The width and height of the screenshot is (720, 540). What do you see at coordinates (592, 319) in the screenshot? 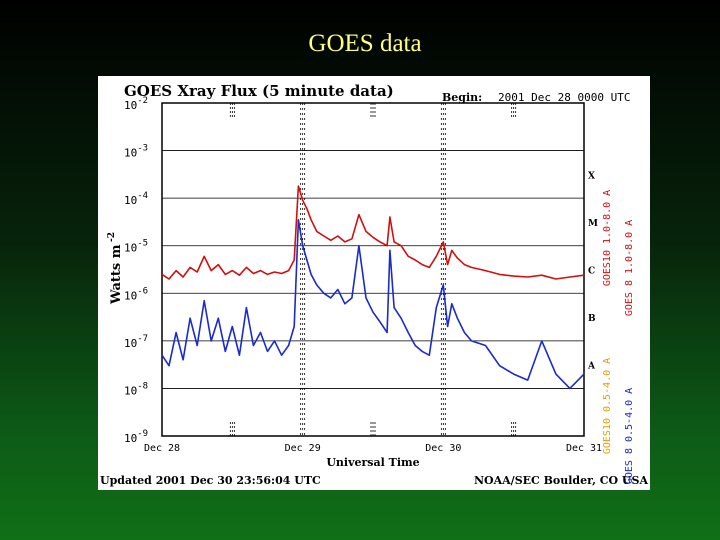
I see `flare-class-label: B` at bounding box center [592, 319].